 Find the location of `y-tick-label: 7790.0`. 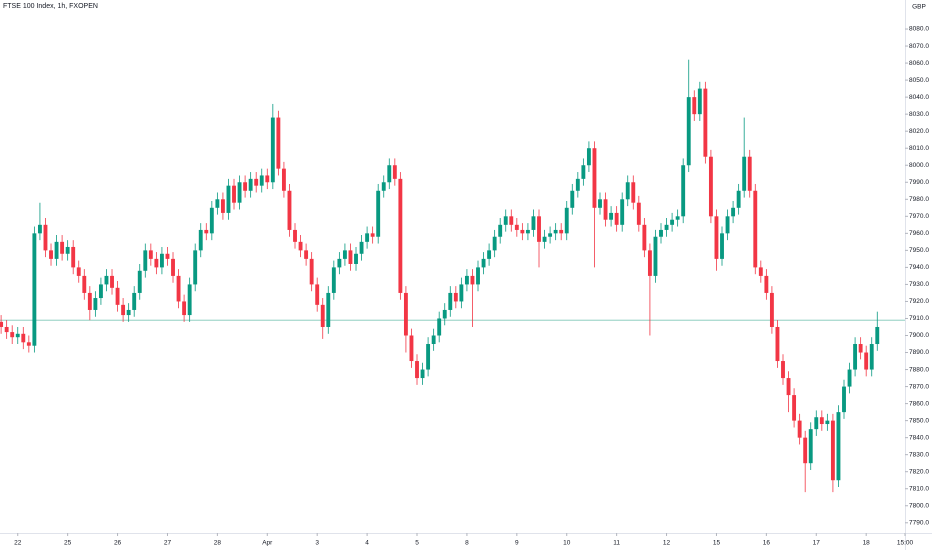

y-tick-label: 7790.0 is located at coordinates (919, 523).